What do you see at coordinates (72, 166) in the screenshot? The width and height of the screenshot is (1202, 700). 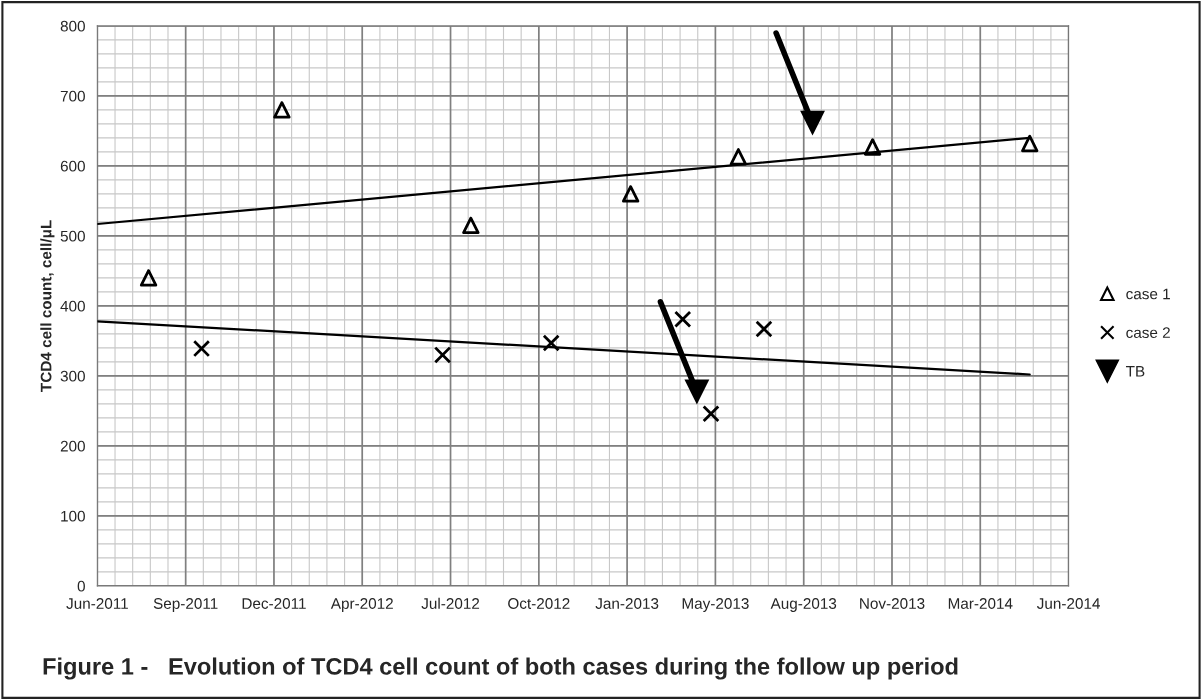 I see `y-tick-label: 600` at bounding box center [72, 166].